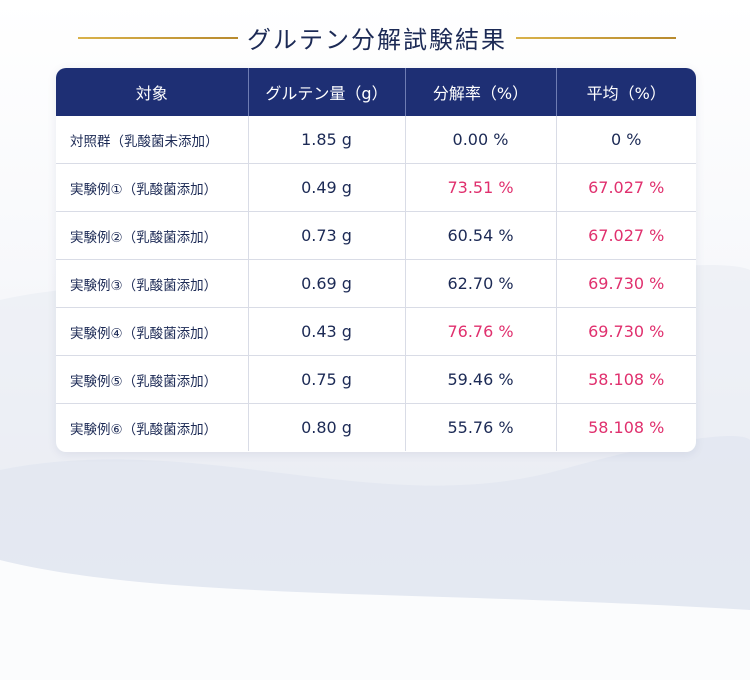 The height and width of the screenshot is (680, 750). Describe the element at coordinates (326, 331) in the screenshot. I see `cell-gluten: 0.43 g` at that location.